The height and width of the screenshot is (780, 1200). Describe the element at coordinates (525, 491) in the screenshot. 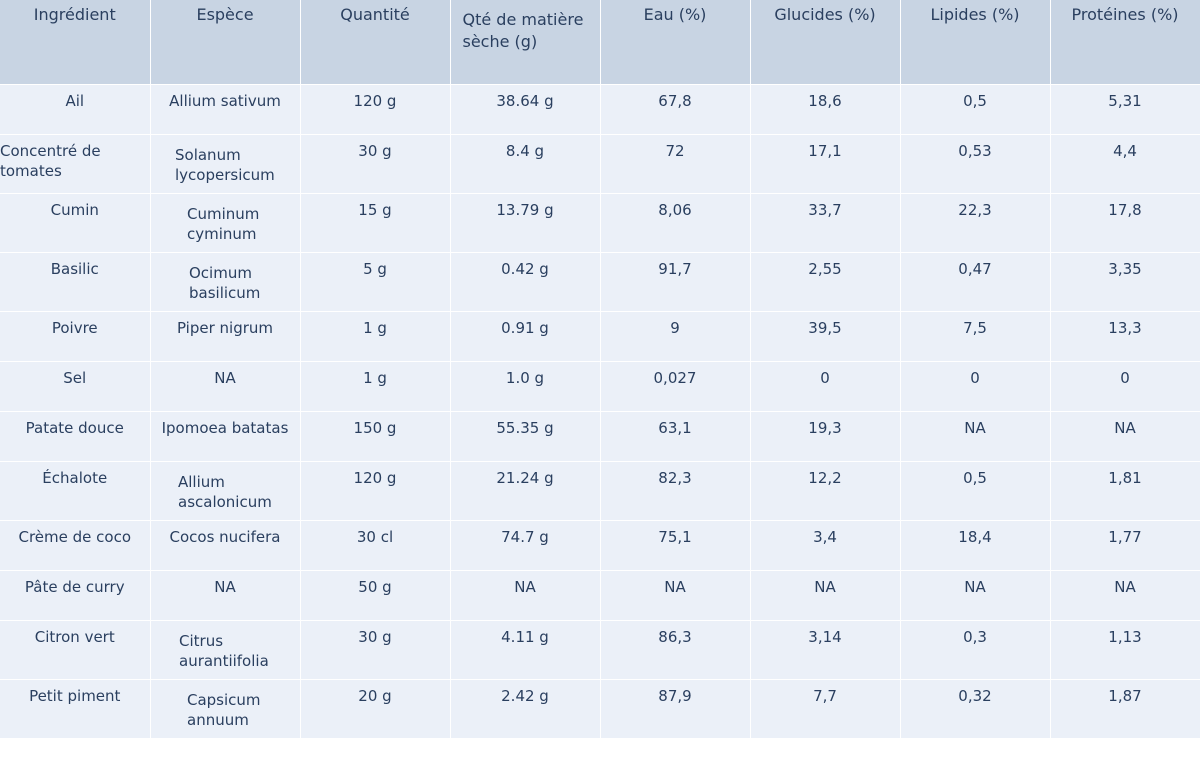

I see `cell-dry-matter: 21.24 g` at that location.